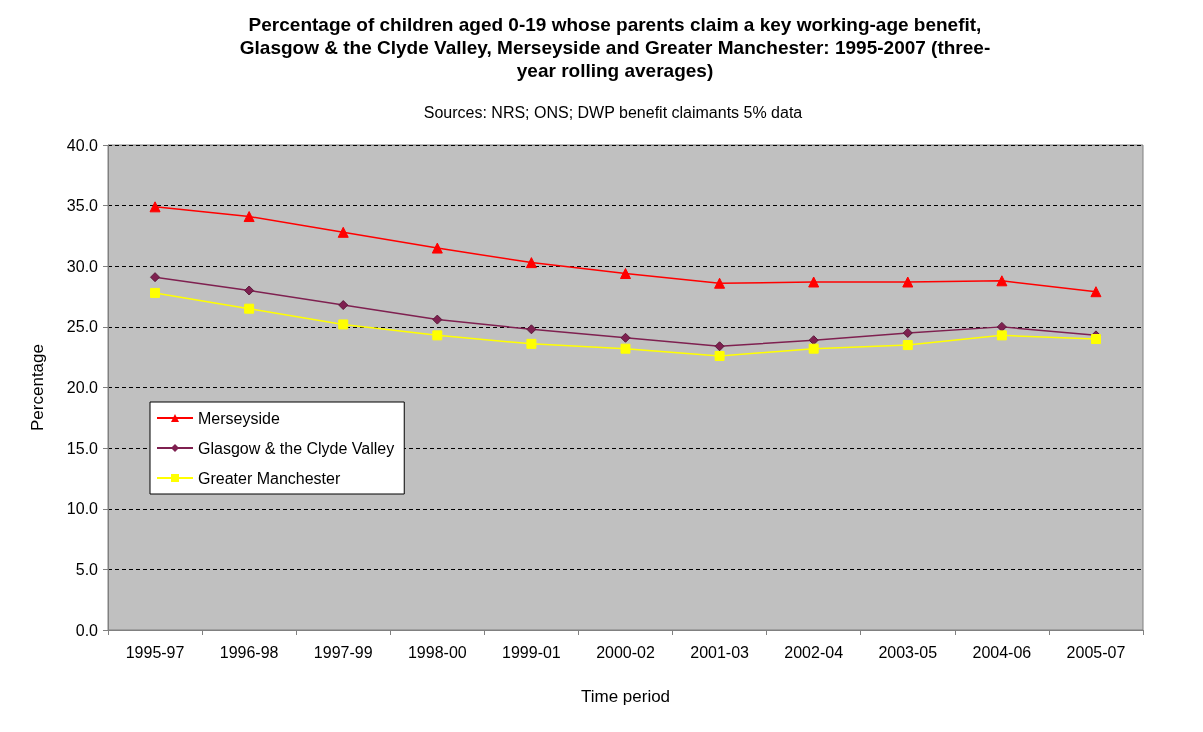 This screenshot has width=1203, height=732. Describe the element at coordinates (269, 478) in the screenshot. I see `legend-label: Greater Manchester` at that location.